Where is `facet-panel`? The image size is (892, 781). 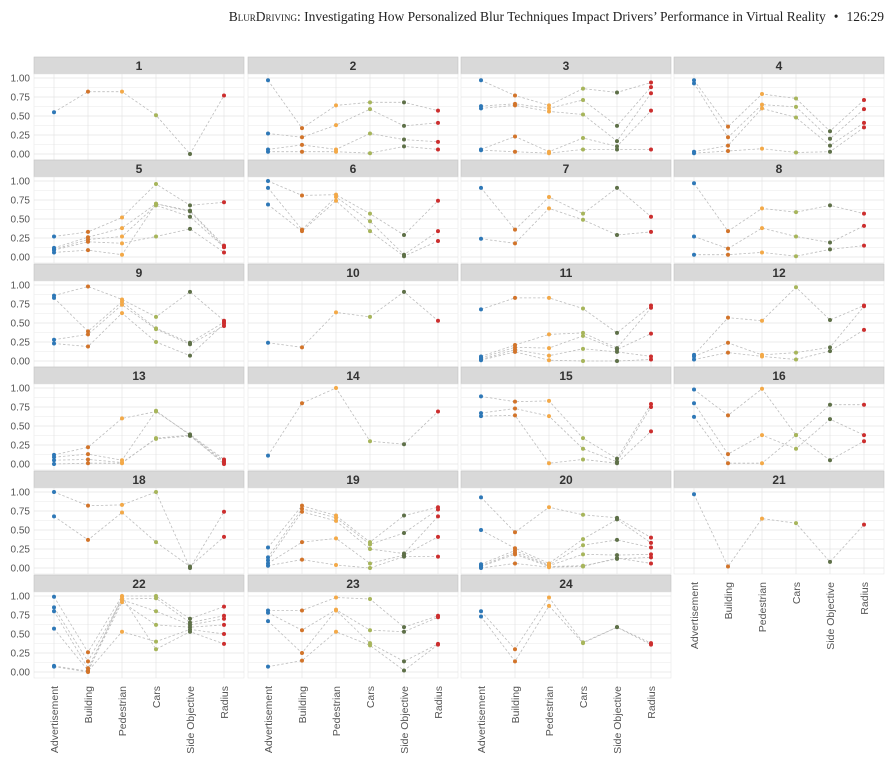 facet-panel is located at coordinates (779, 531).